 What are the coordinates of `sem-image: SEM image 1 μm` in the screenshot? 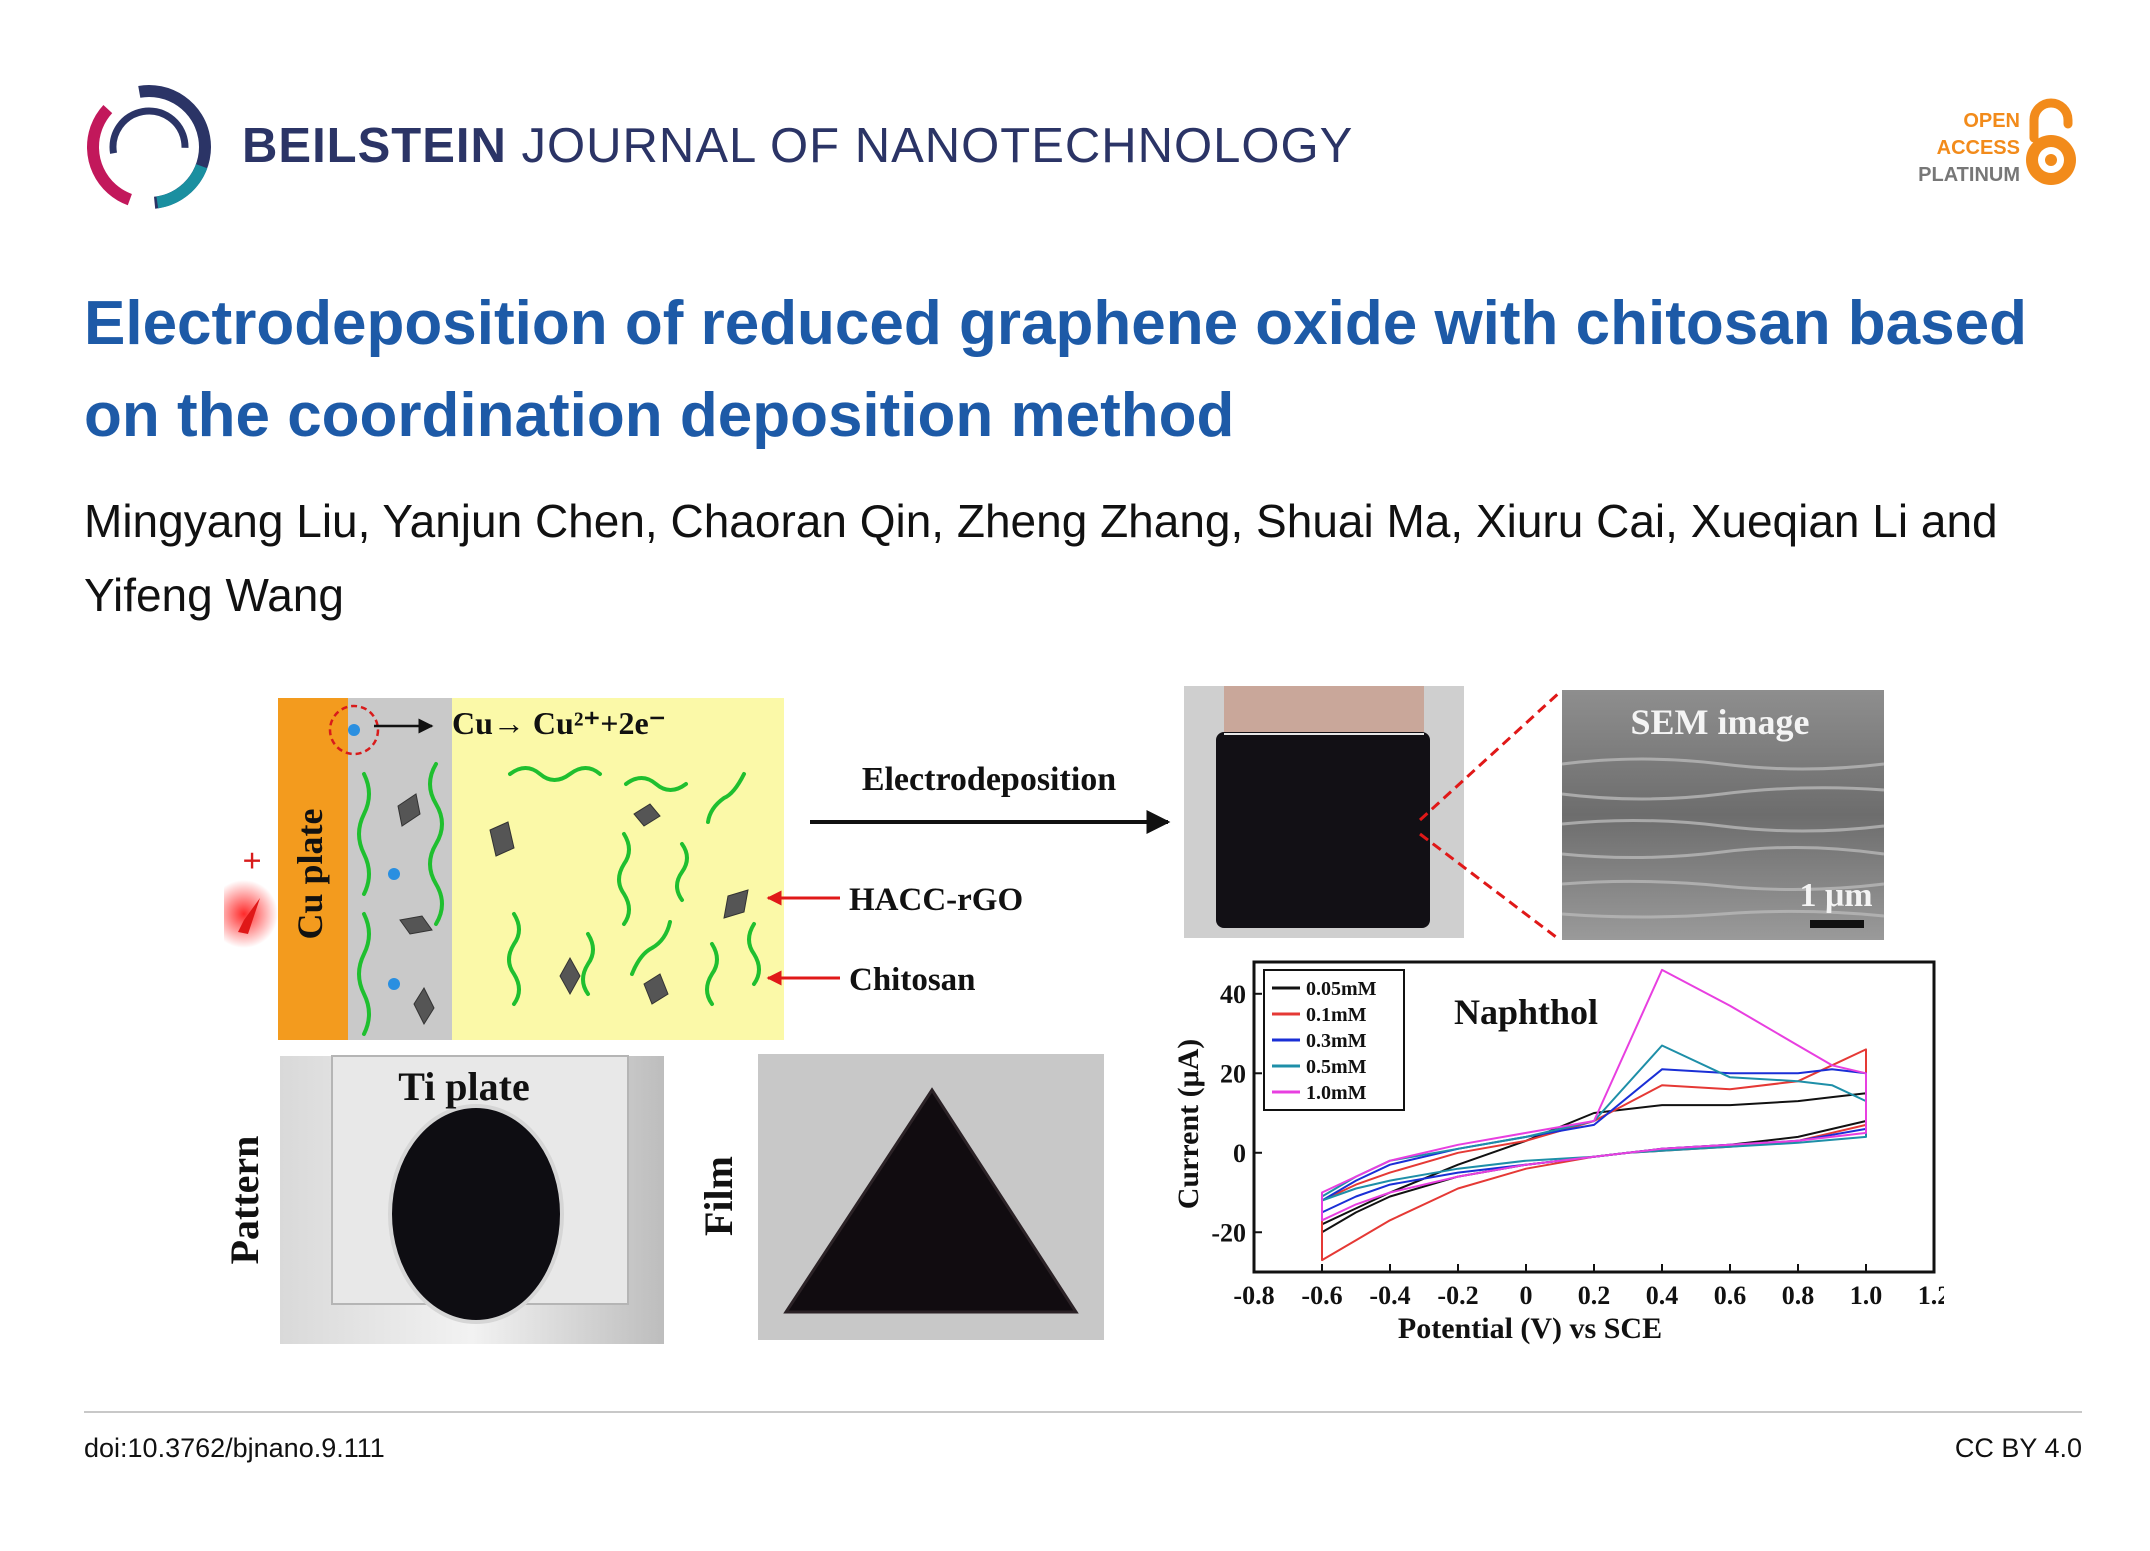 It's located at (1723, 815).